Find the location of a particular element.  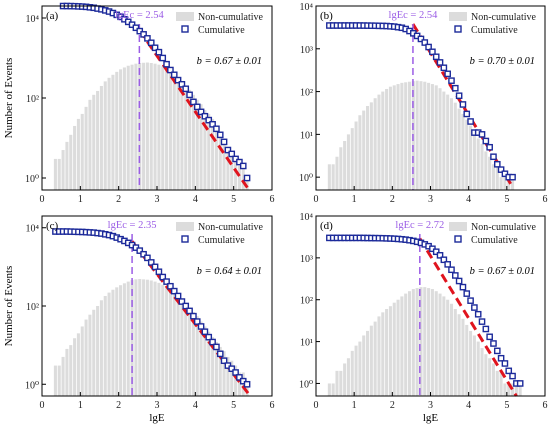

y-tick-label: 10¹ is located at coordinates (306, 343).